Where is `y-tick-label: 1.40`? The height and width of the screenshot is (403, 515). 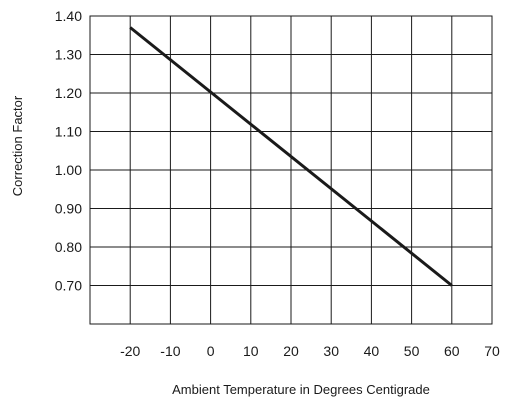 y-tick-label: 1.40 is located at coordinates (68, 16).